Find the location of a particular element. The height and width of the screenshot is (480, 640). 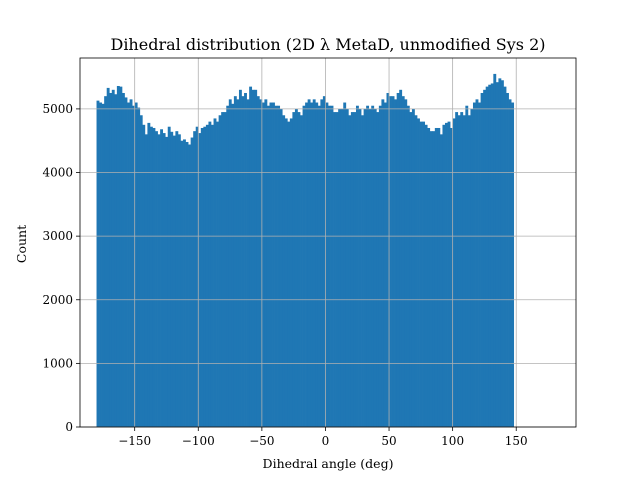

x-tick-label: −100 is located at coordinates (198, 441).